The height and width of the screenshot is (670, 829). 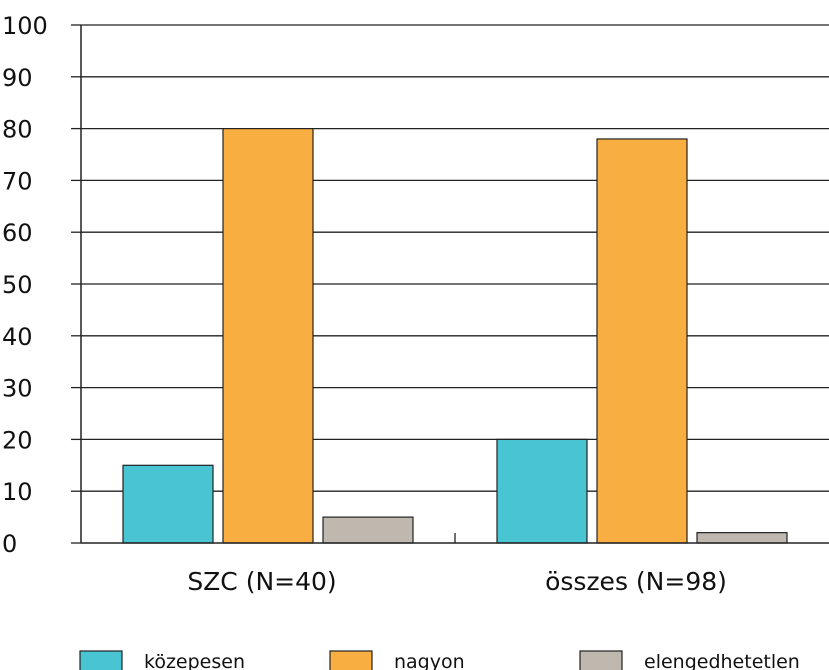 What do you see at coordinates (17, 78) in the screenshot?
I see `y-tick-label: 90` at bounding box center [17, 78].